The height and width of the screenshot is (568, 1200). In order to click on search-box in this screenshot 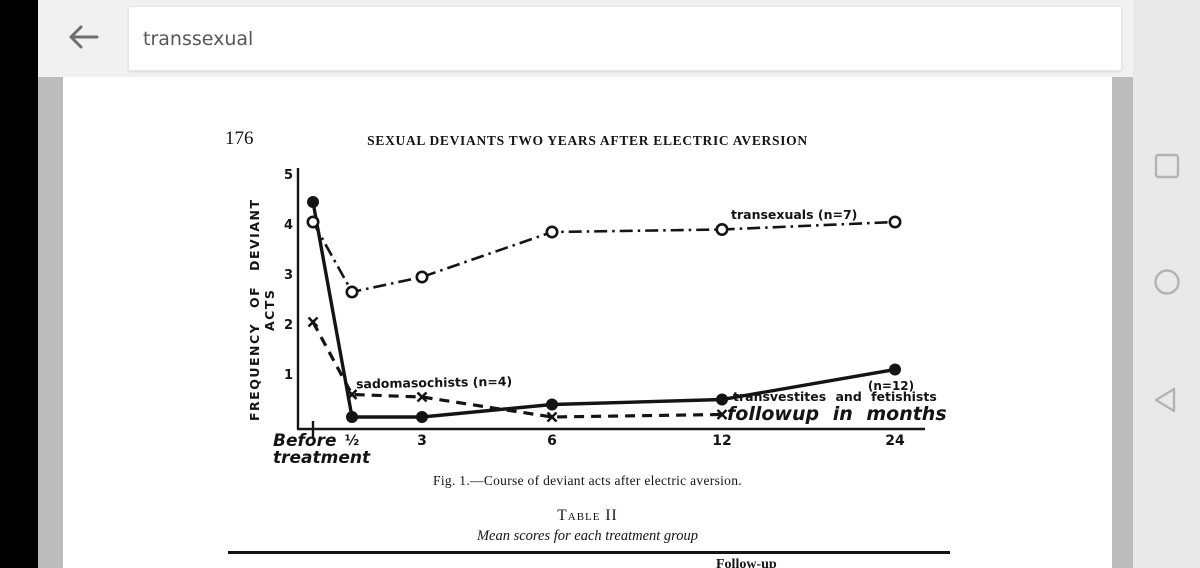, I will do `click(625, 38)`.